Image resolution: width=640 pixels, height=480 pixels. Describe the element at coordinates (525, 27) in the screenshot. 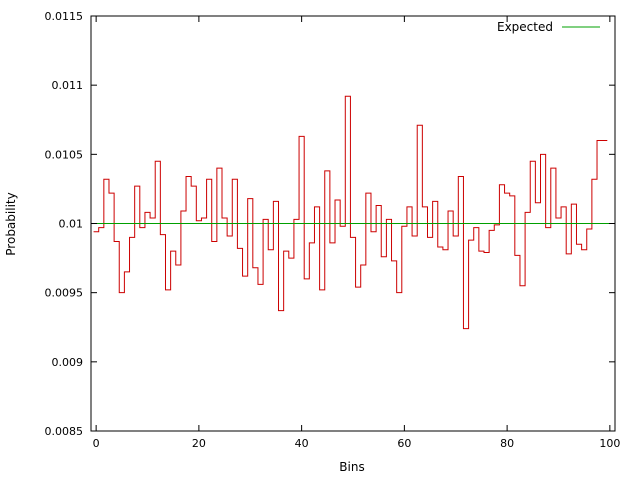

I see `legend-label-expected: Expected` at that location.